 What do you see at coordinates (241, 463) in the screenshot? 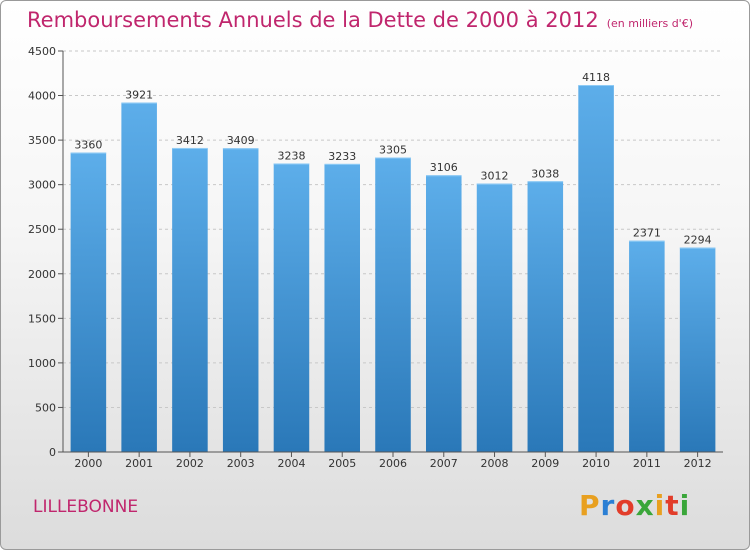
I see `x-tick-label: 2003` at bounding box center [241, 463].